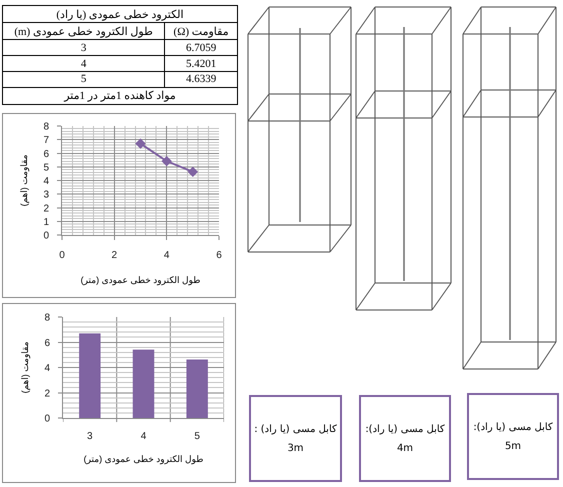 This screenshot has height=487, width=563. What do you see at coordinates (197, 436) in the screenshot?
I see `x-tick-label: 5` at bounding box center [197, 436].